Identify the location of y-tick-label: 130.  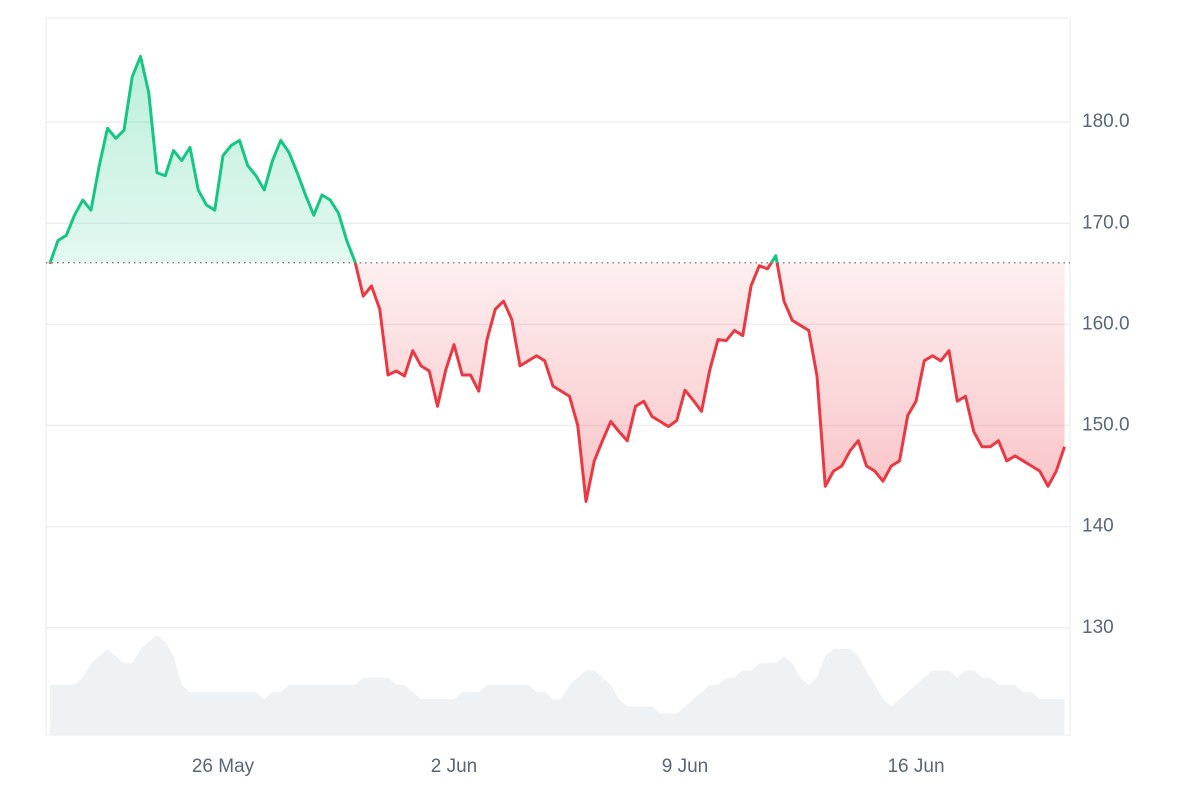
(1098, 627).